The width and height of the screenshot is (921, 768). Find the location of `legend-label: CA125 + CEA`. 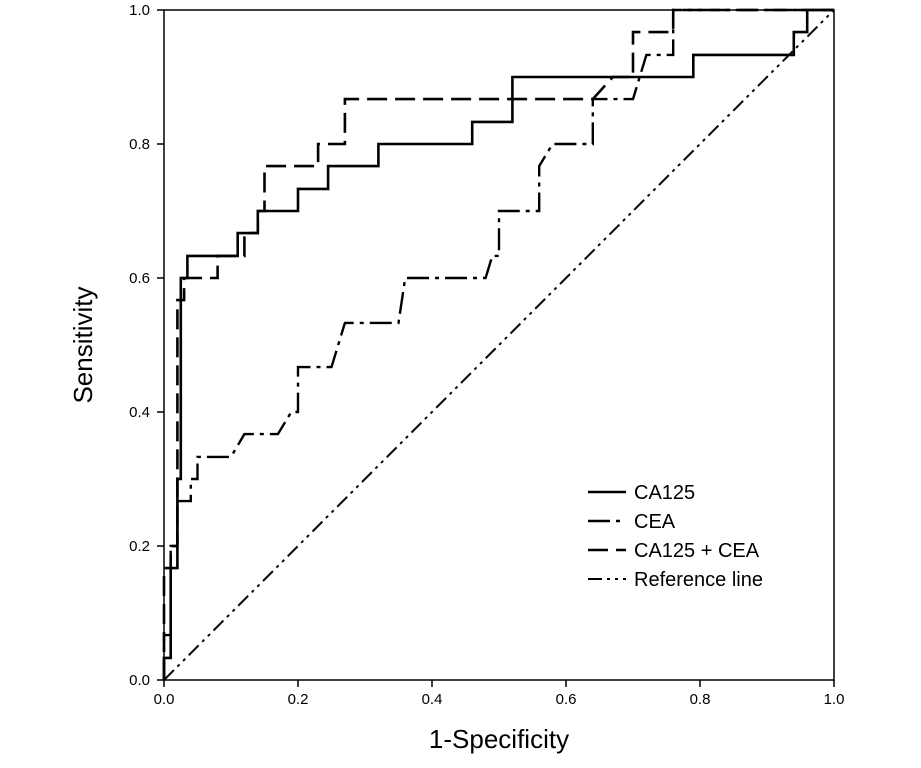

legend-label: CA125 + CEA is located at coordinates (697, 551).